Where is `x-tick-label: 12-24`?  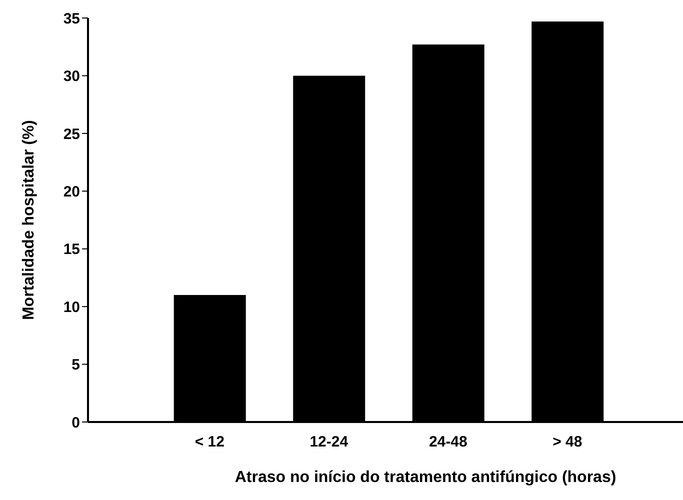 x-tick-label: 12-24 is located at coordinates (329, 442).